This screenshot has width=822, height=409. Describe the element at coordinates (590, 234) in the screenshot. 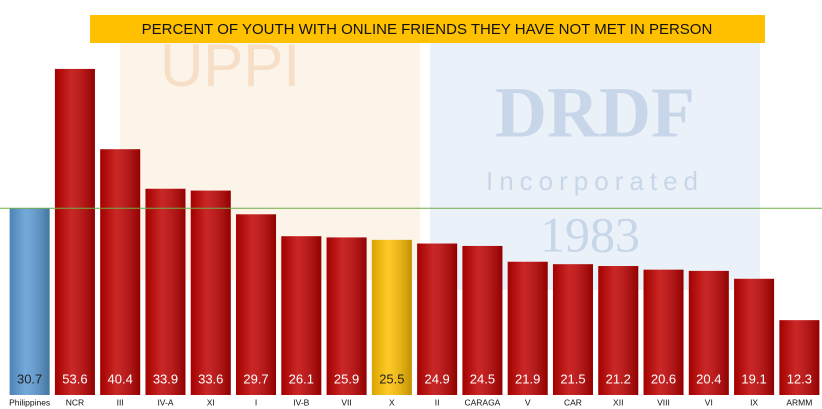

I see `watermark-text: 1983` at that location.